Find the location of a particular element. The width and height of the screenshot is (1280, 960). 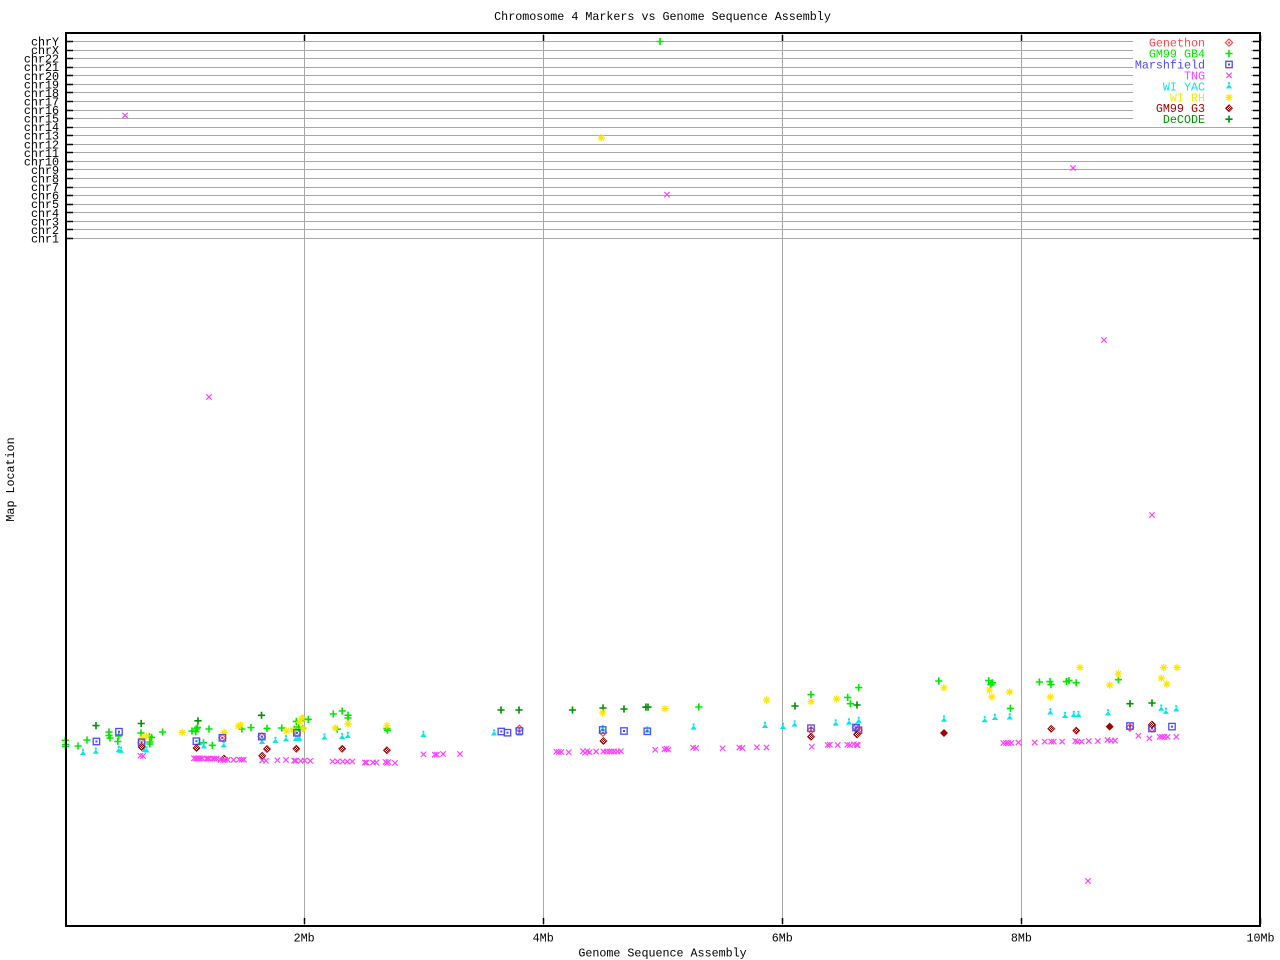

svg-text: chr14 is located at coordinates (41, 128).